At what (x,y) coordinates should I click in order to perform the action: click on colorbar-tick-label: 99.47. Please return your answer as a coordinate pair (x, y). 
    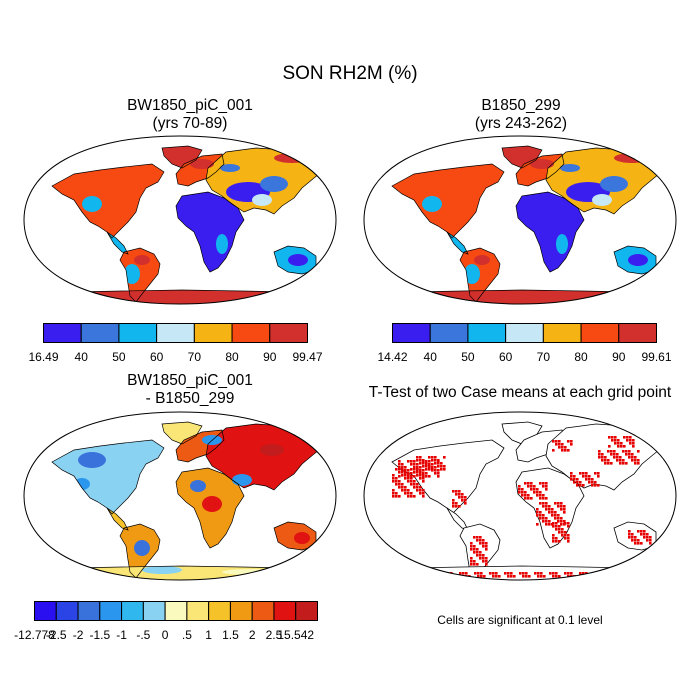
    Looking at the image, I should click on (307, 357).